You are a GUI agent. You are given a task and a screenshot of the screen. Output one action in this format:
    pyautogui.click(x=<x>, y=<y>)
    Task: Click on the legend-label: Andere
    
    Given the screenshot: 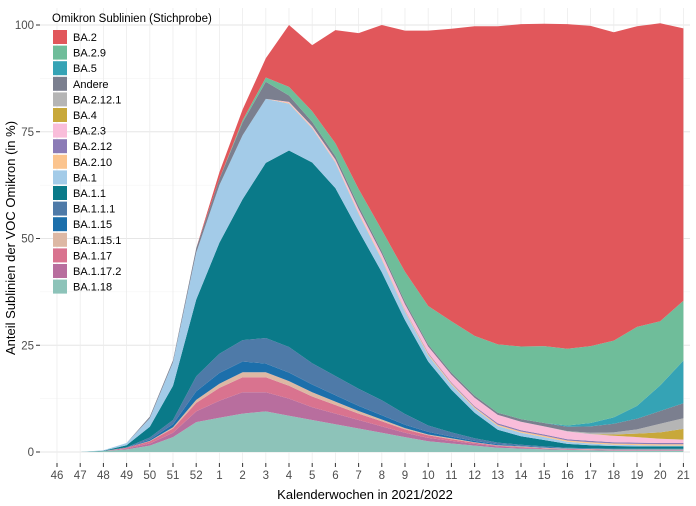 What is the action you would take?
    pyautogui.click(x=90, y=85)
    